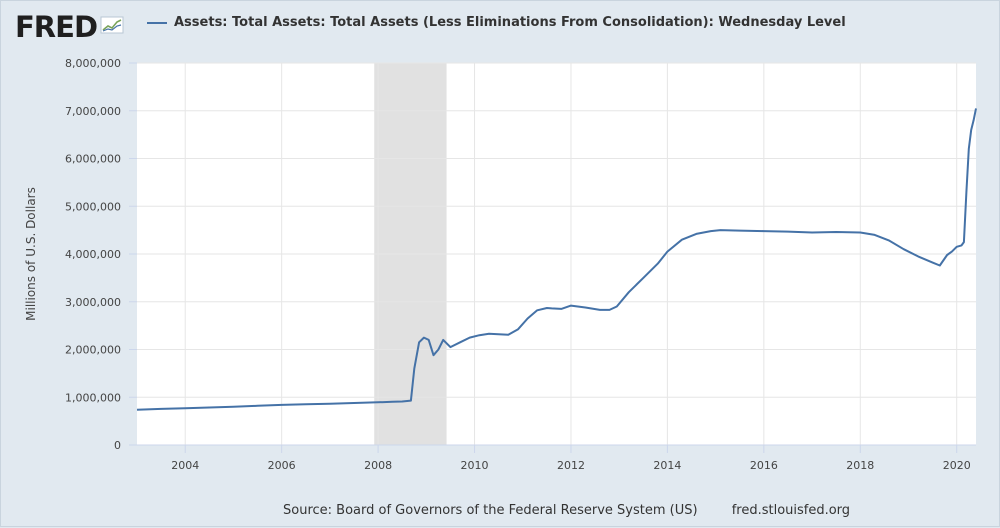 The image size is (1000, 528). I want to click on y-tick-label-2: 2,000,000, so click(93, 350).